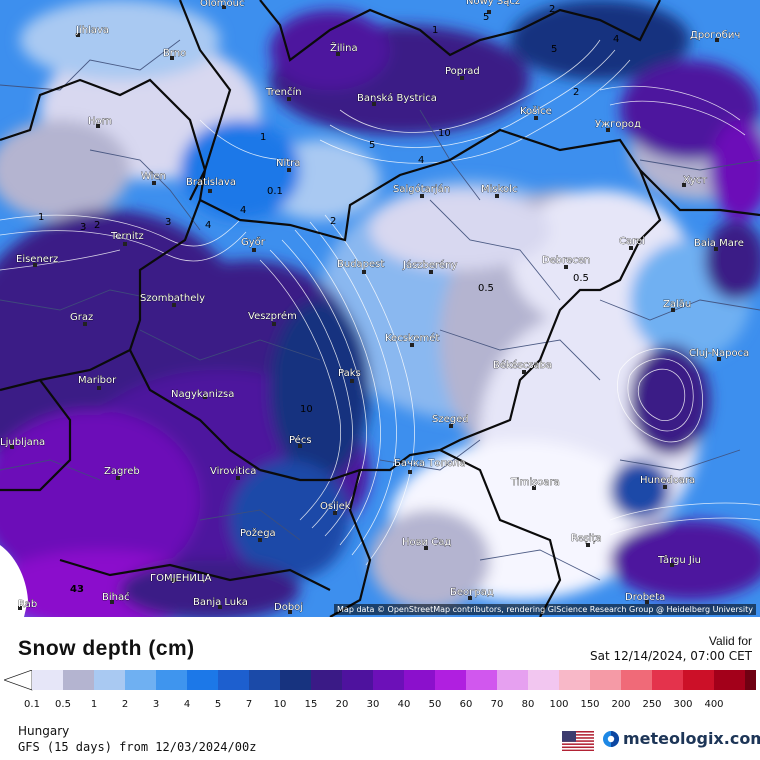 The width and height of the screenshot is (760, 760). What do you see at coordinates (589, 704) in the screenshot?
I see `colorbar-tick-label: 150` at bounding box center [589, 704].